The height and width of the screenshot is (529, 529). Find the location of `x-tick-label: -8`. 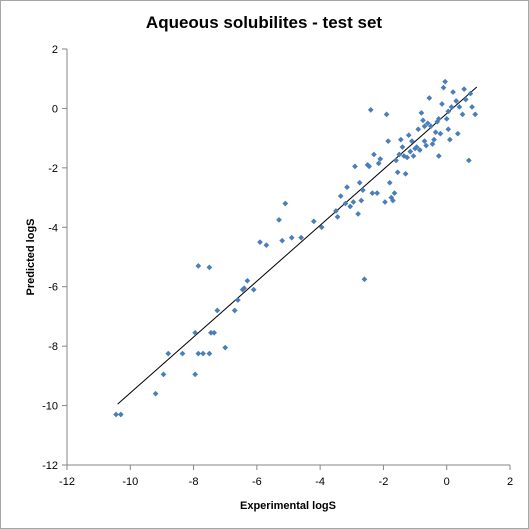

x-tick-label: -8 is located at coordinates (194, 482).